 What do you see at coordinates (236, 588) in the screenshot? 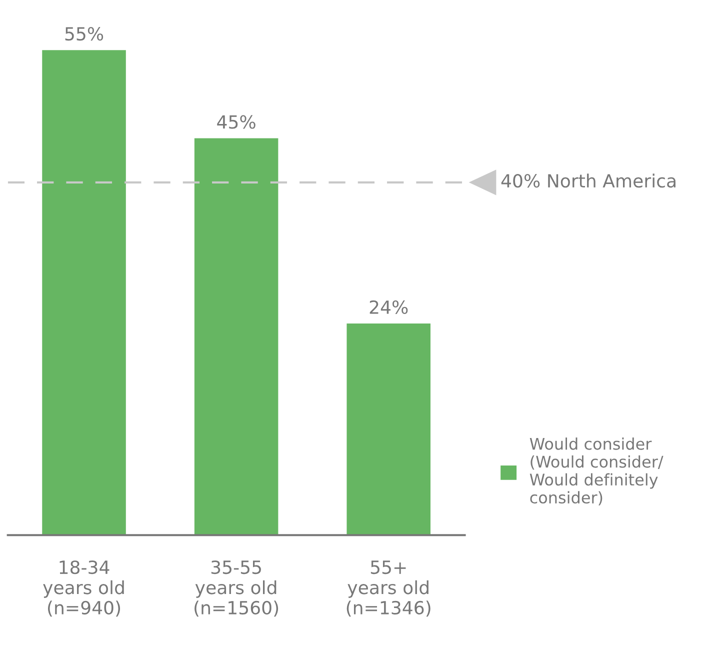
I see `x-tick-label: 35-55 years old (n=1560)` at bounding box center [236, 588].